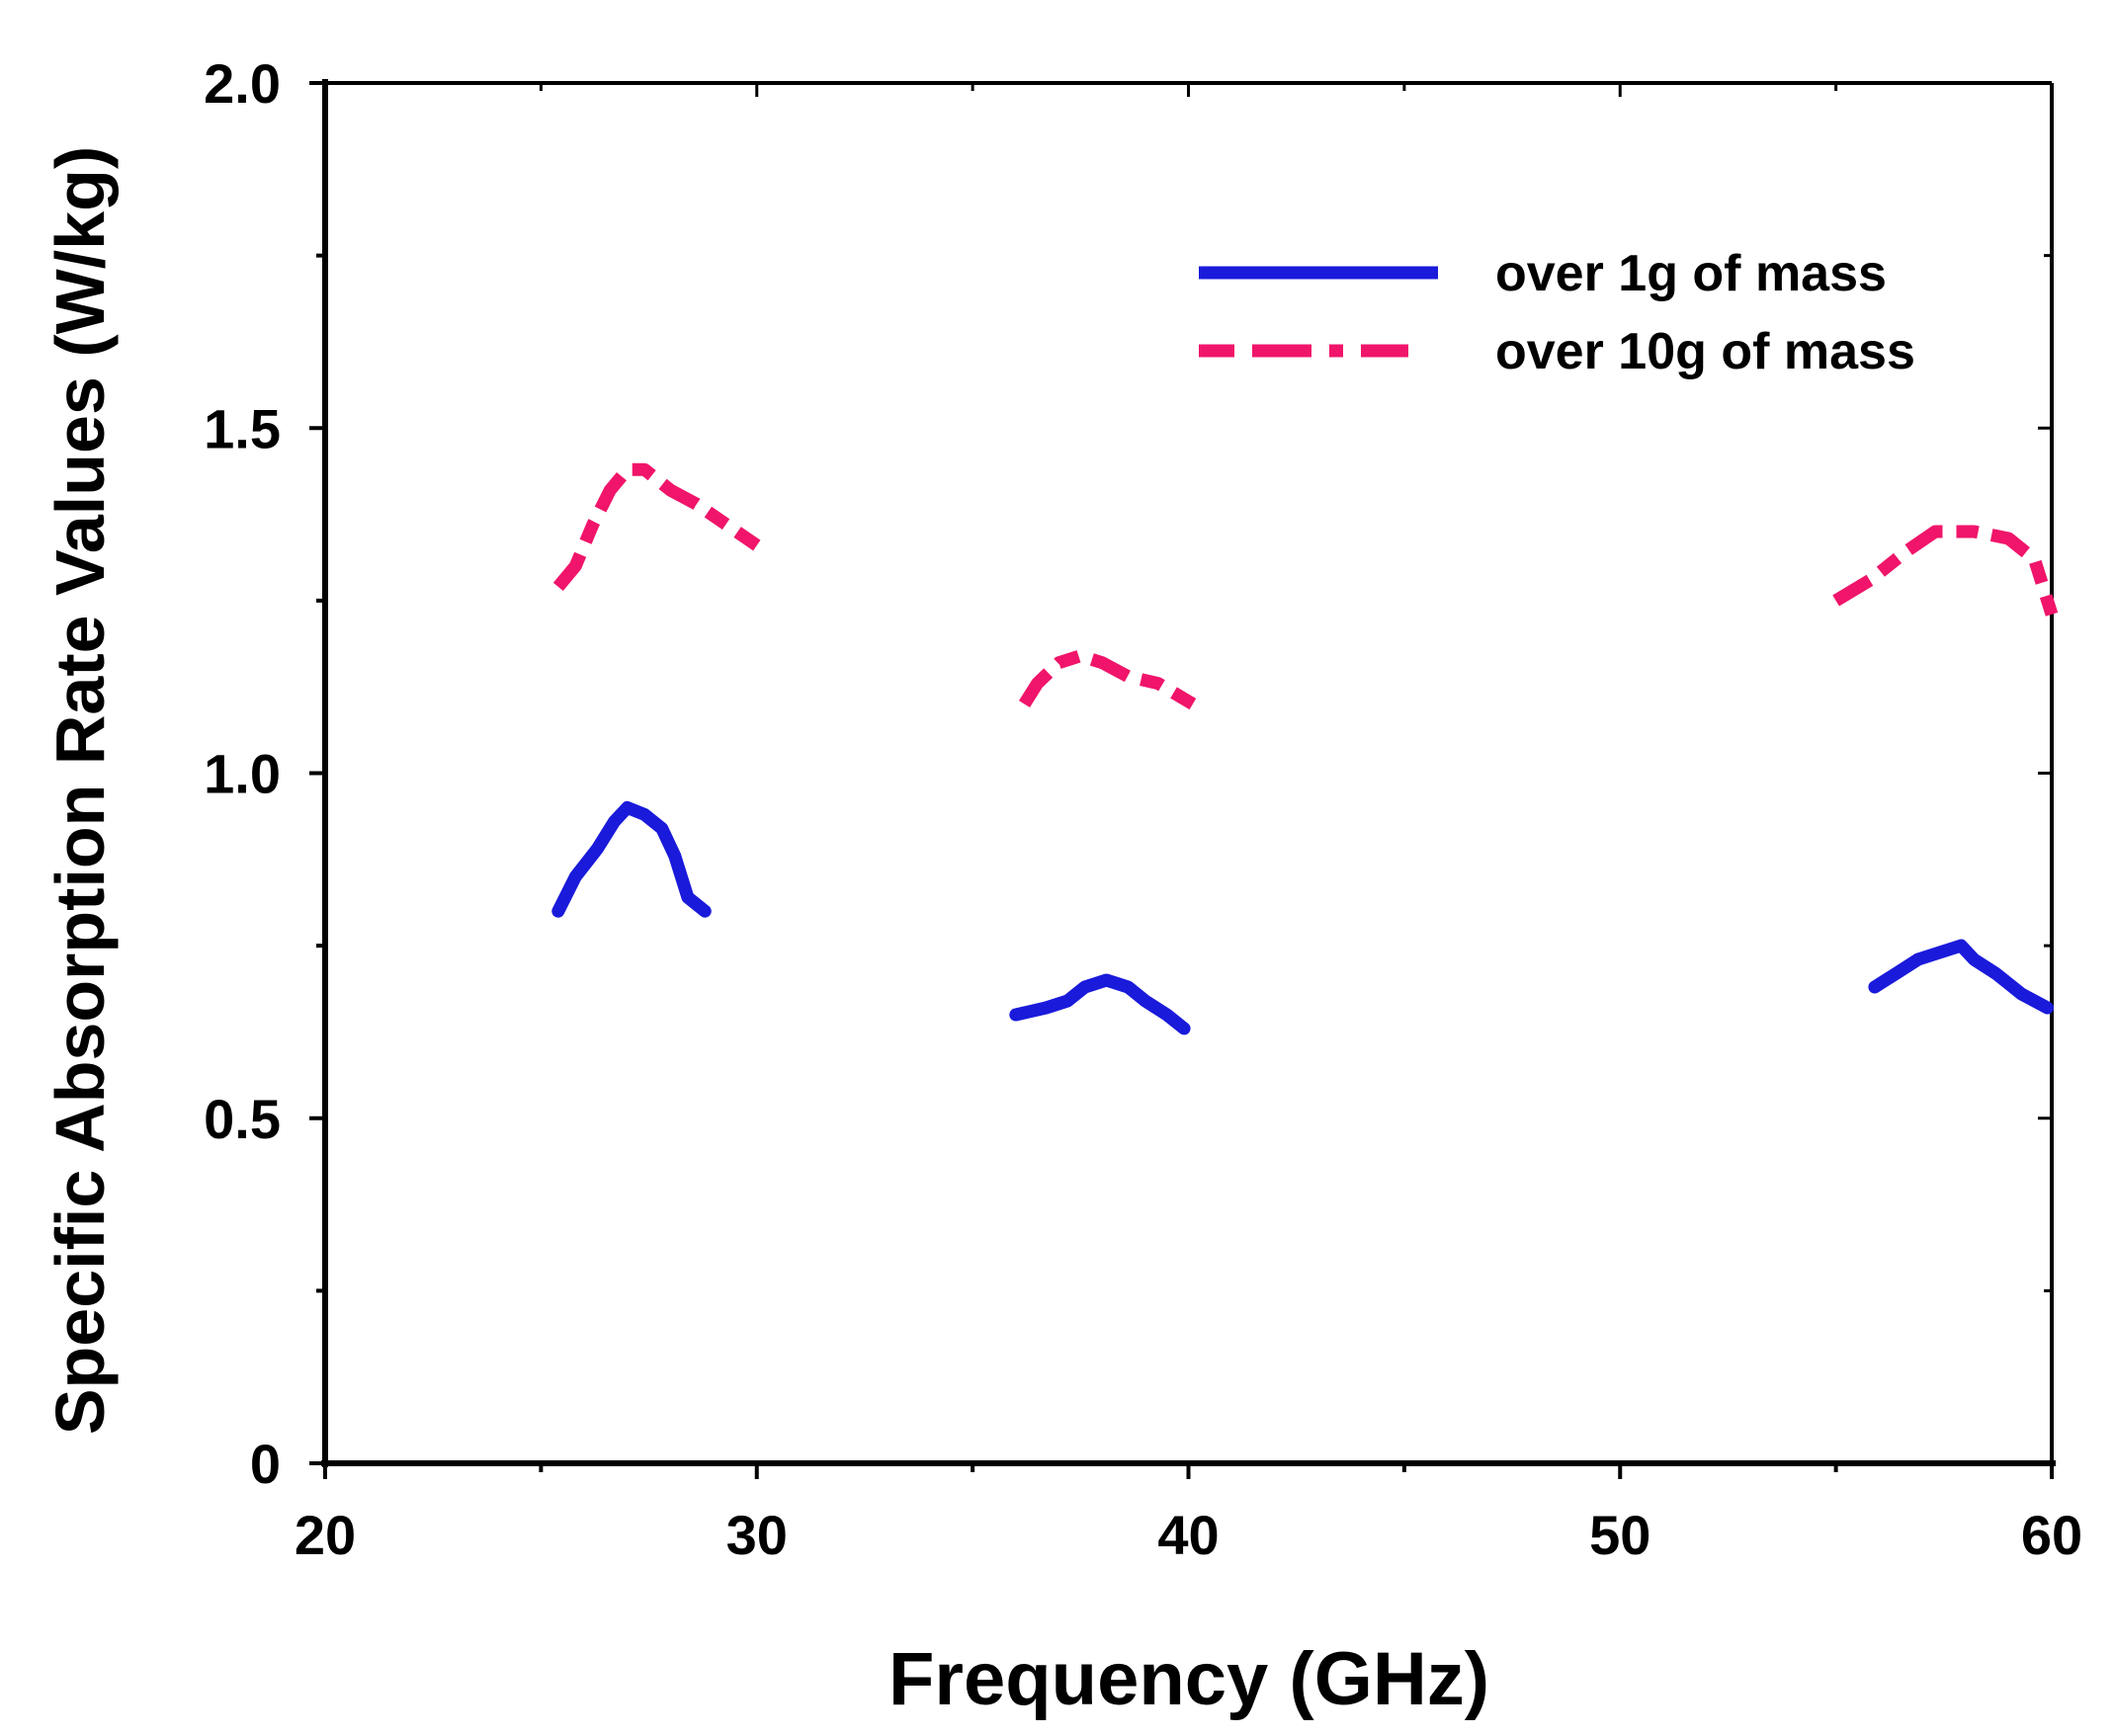 The image size is (2114, 1736). I want to click on legend-label-10g: over 10g of mass, so click(1705, 352).